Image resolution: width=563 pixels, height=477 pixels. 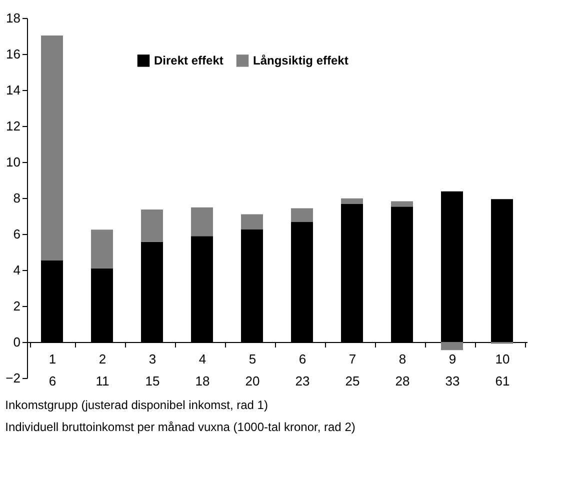 What do you see at coordinates (13, 126) in the screenshot?
I see `y-tick-label: 12` at bounding box center [13, 126].